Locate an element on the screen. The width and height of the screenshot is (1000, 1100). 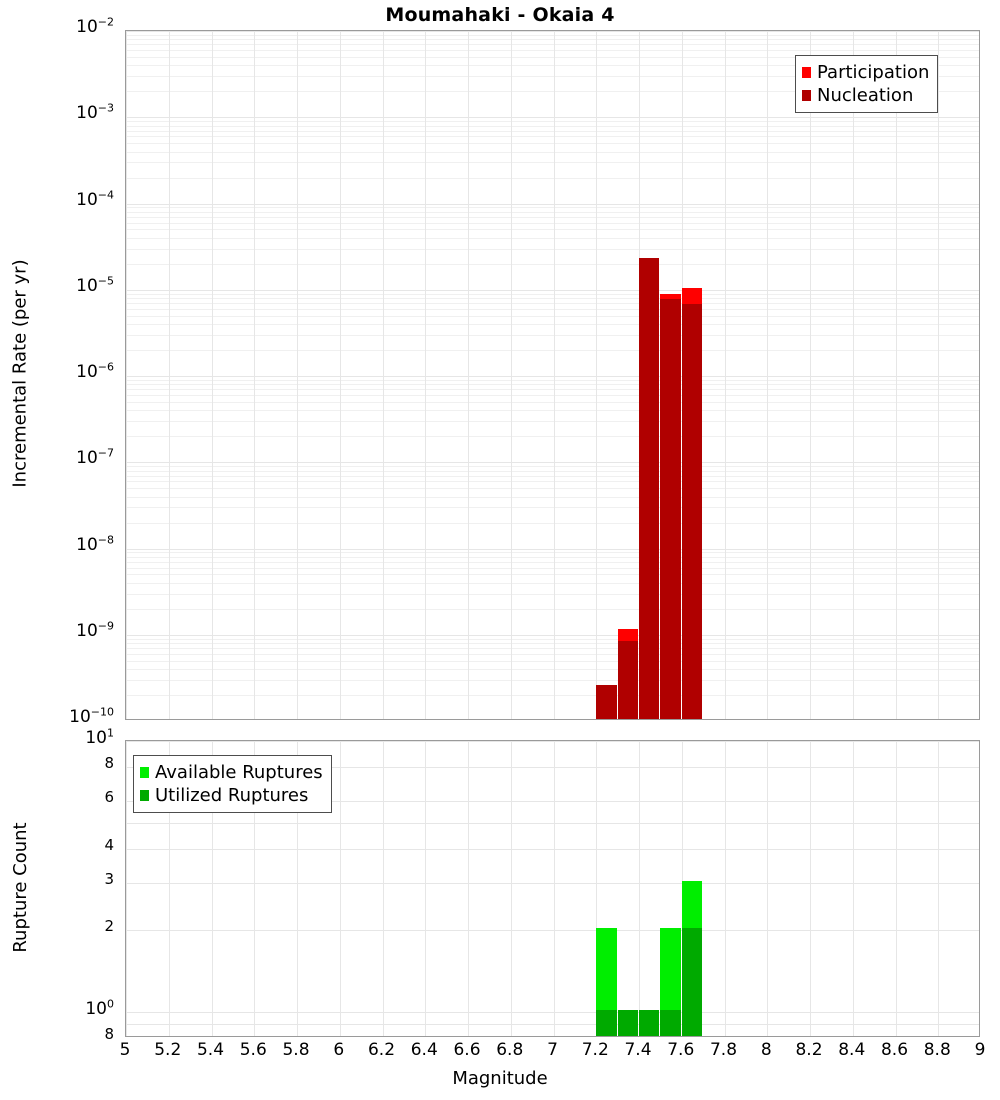
y-tick-label: 10⁻⁴ is located at coordinates (95, 198).